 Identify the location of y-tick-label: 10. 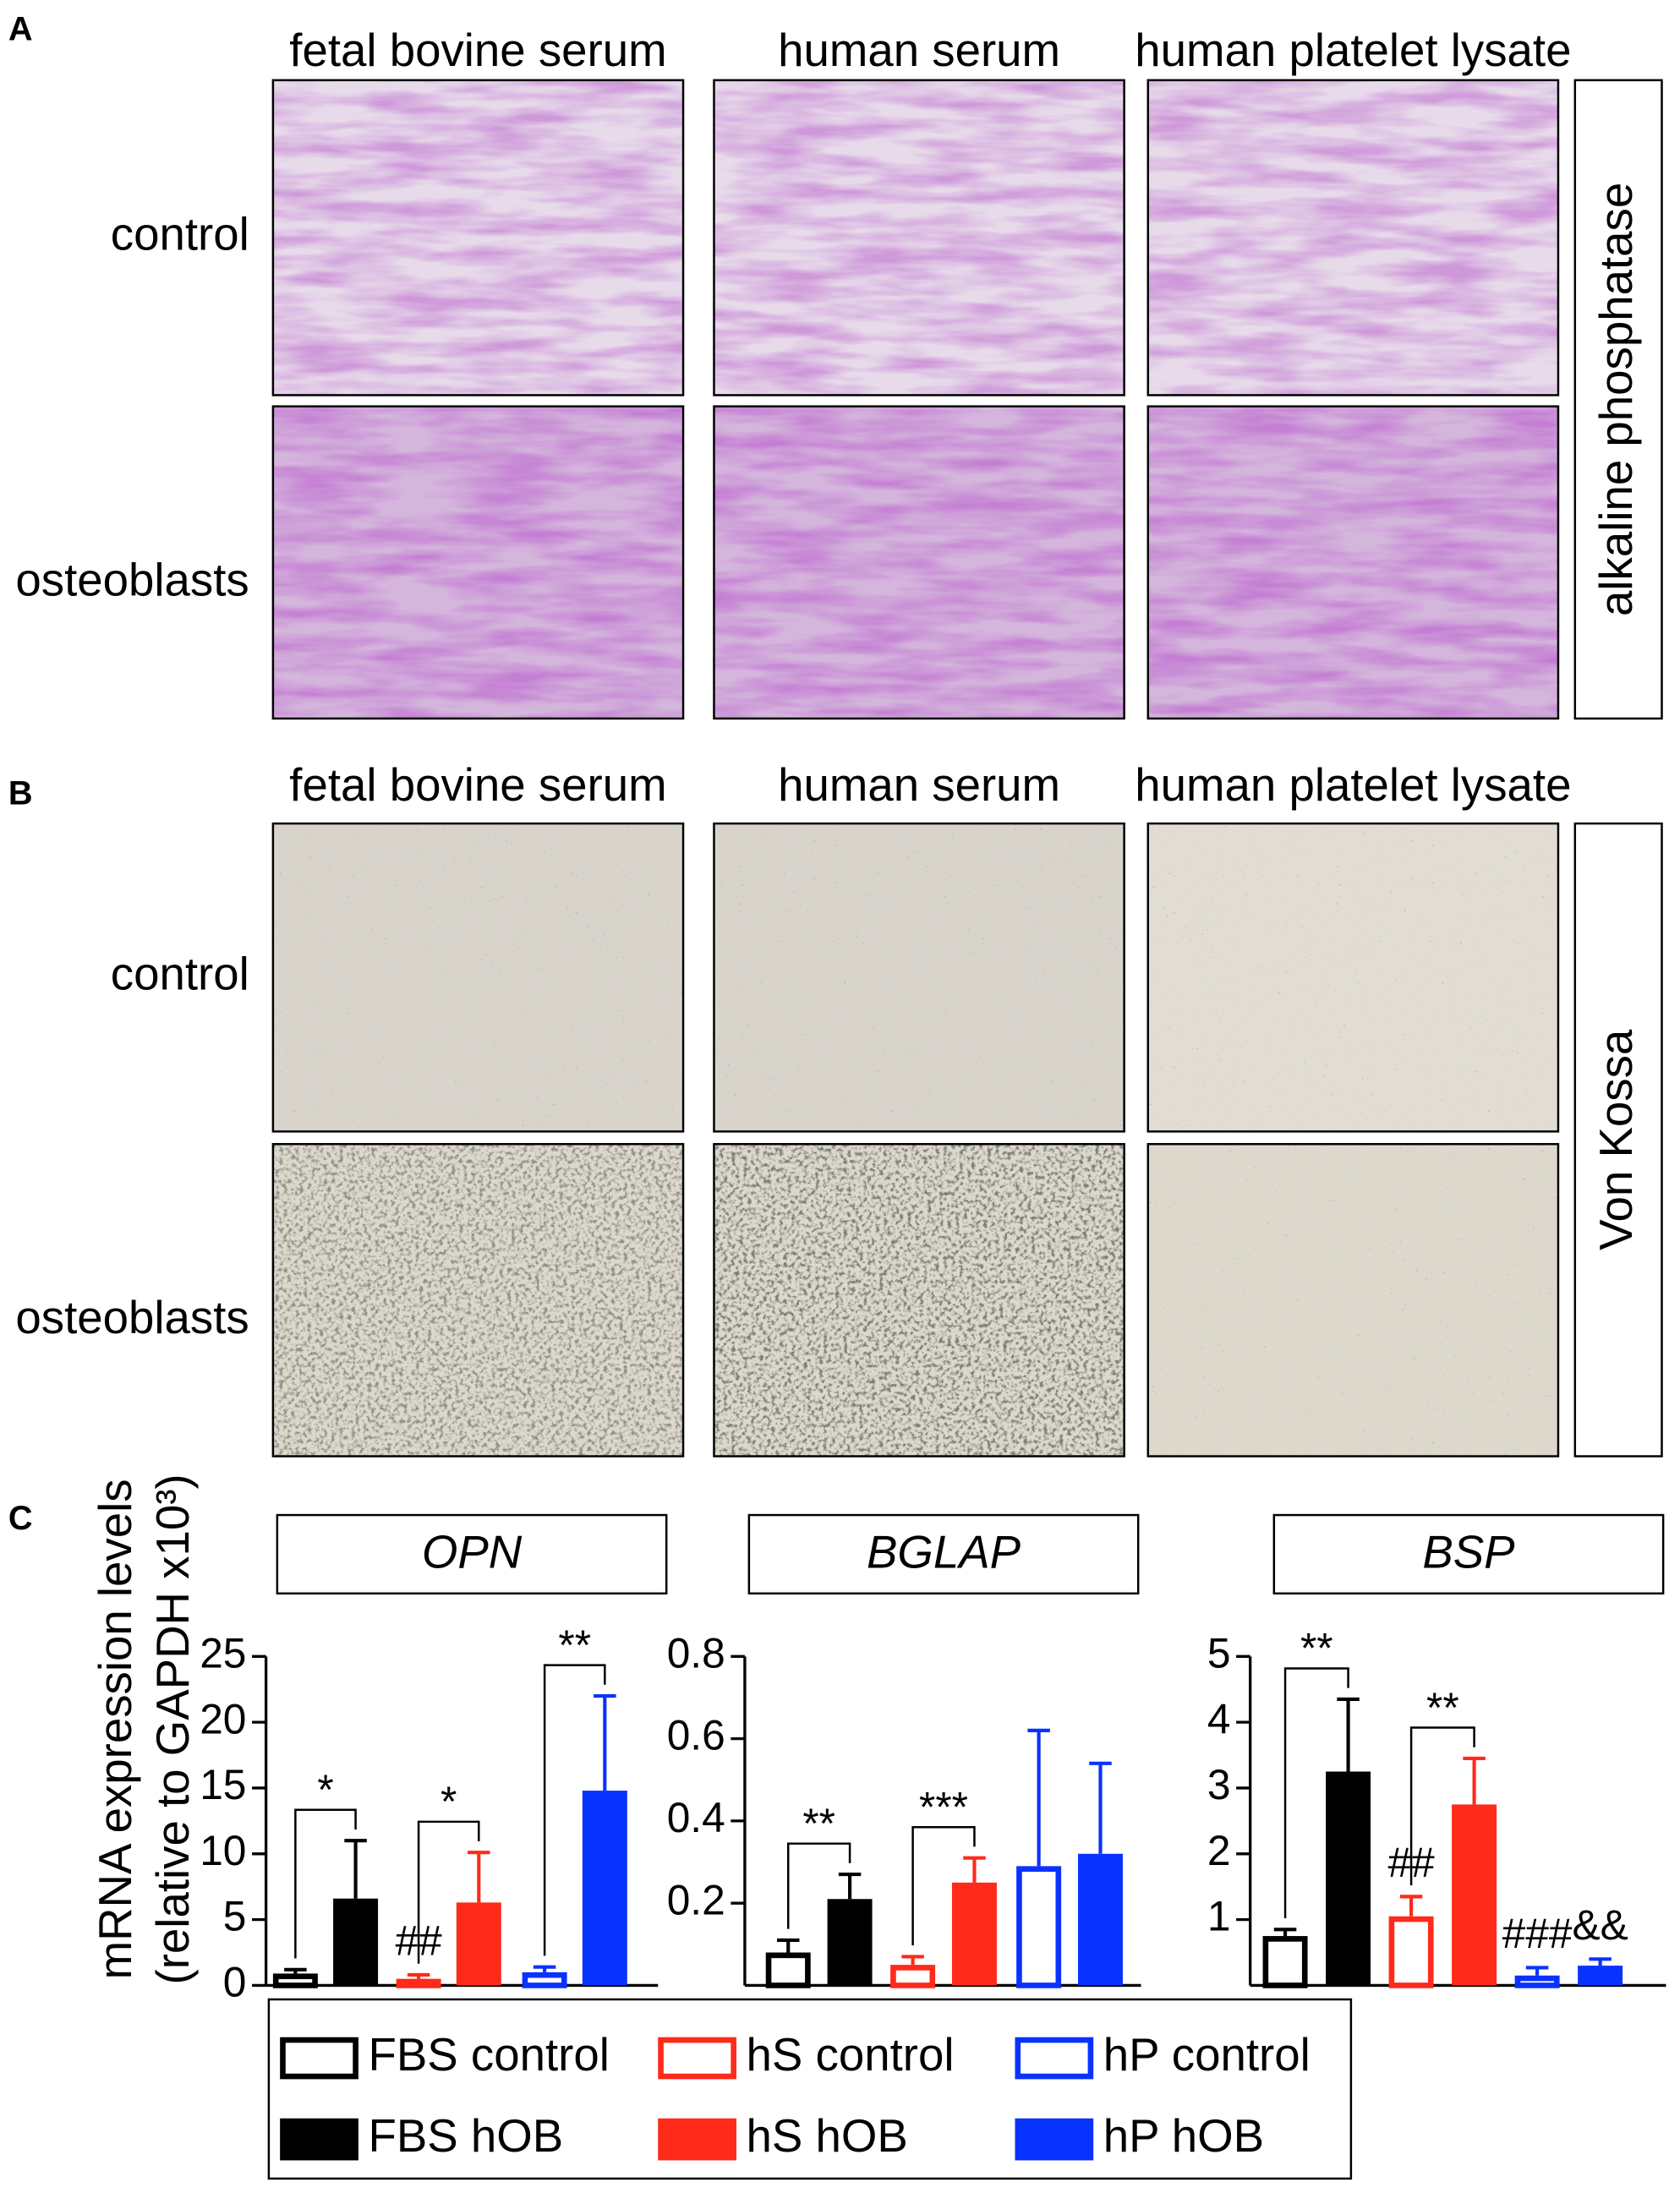
(223, 1851).